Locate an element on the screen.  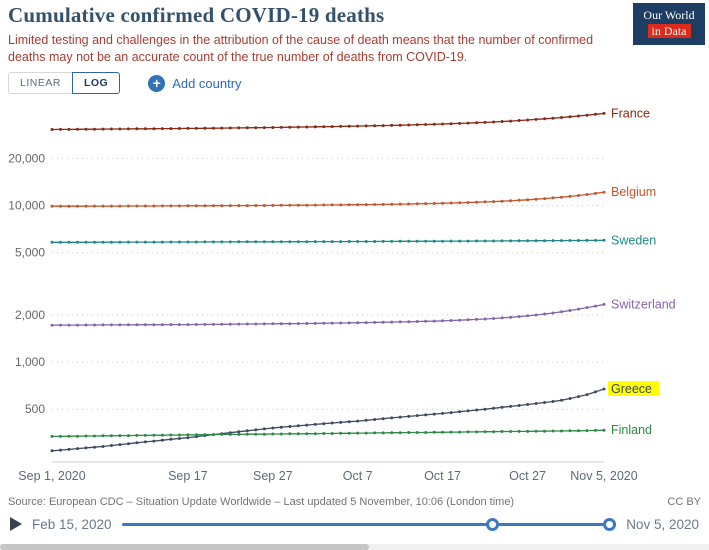
series-label-switzerland: Switzerland is located at coordinates (643, 304).